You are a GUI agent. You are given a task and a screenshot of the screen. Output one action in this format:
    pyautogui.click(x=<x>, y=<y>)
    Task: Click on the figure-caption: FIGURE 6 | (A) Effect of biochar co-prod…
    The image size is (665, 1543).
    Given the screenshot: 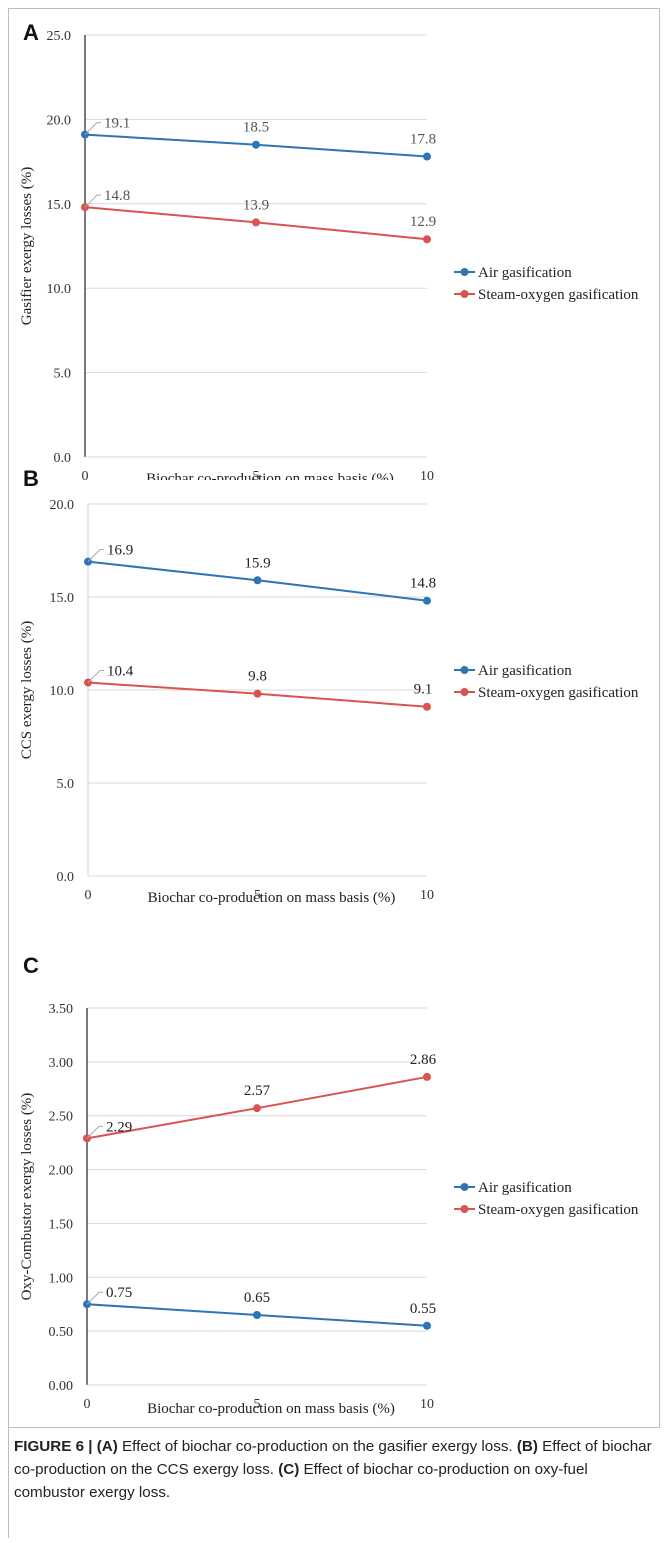 What is the action you would take?
    pyautogui.click(x=334, y=1469)
    